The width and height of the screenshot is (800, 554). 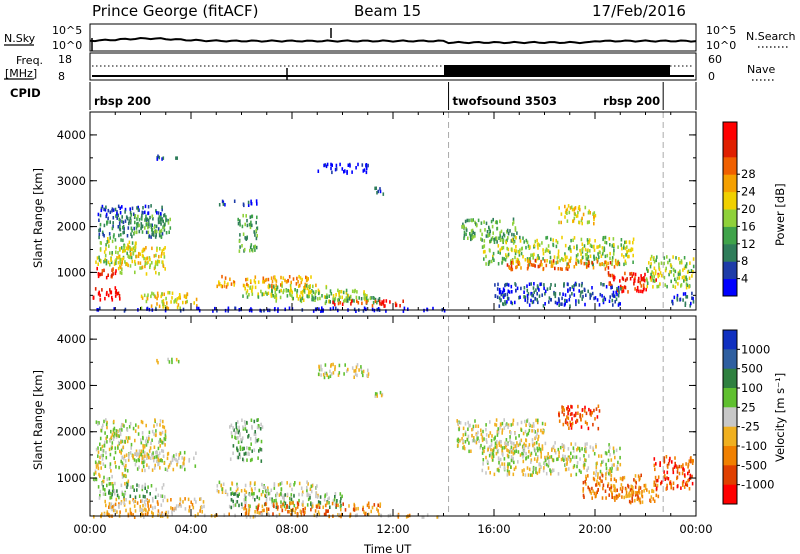 I want to click on freq-label: Freq., so click(x=29, y=60).